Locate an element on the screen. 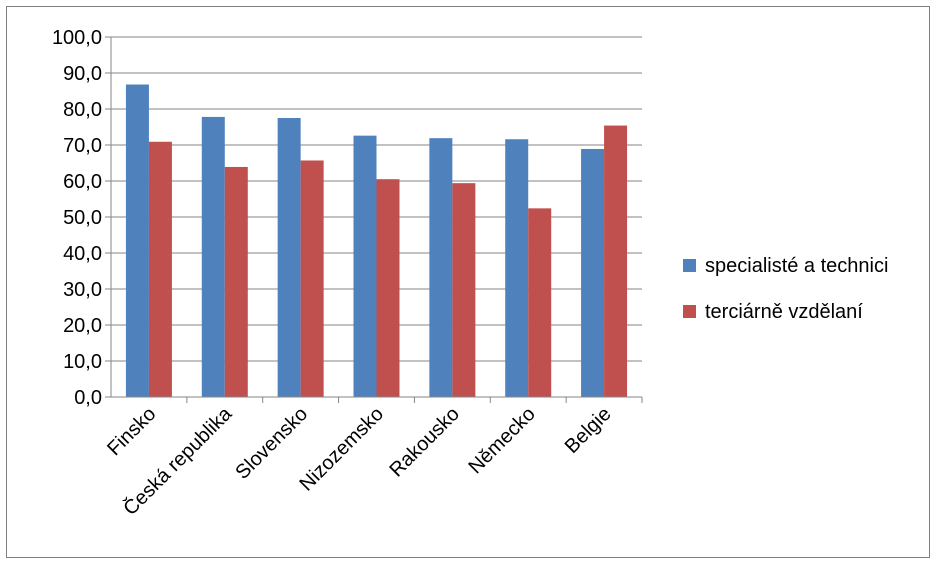 This screenshot has width=938, height=562. y-tick-label: 80,0 is located at coordinates (82, 110).